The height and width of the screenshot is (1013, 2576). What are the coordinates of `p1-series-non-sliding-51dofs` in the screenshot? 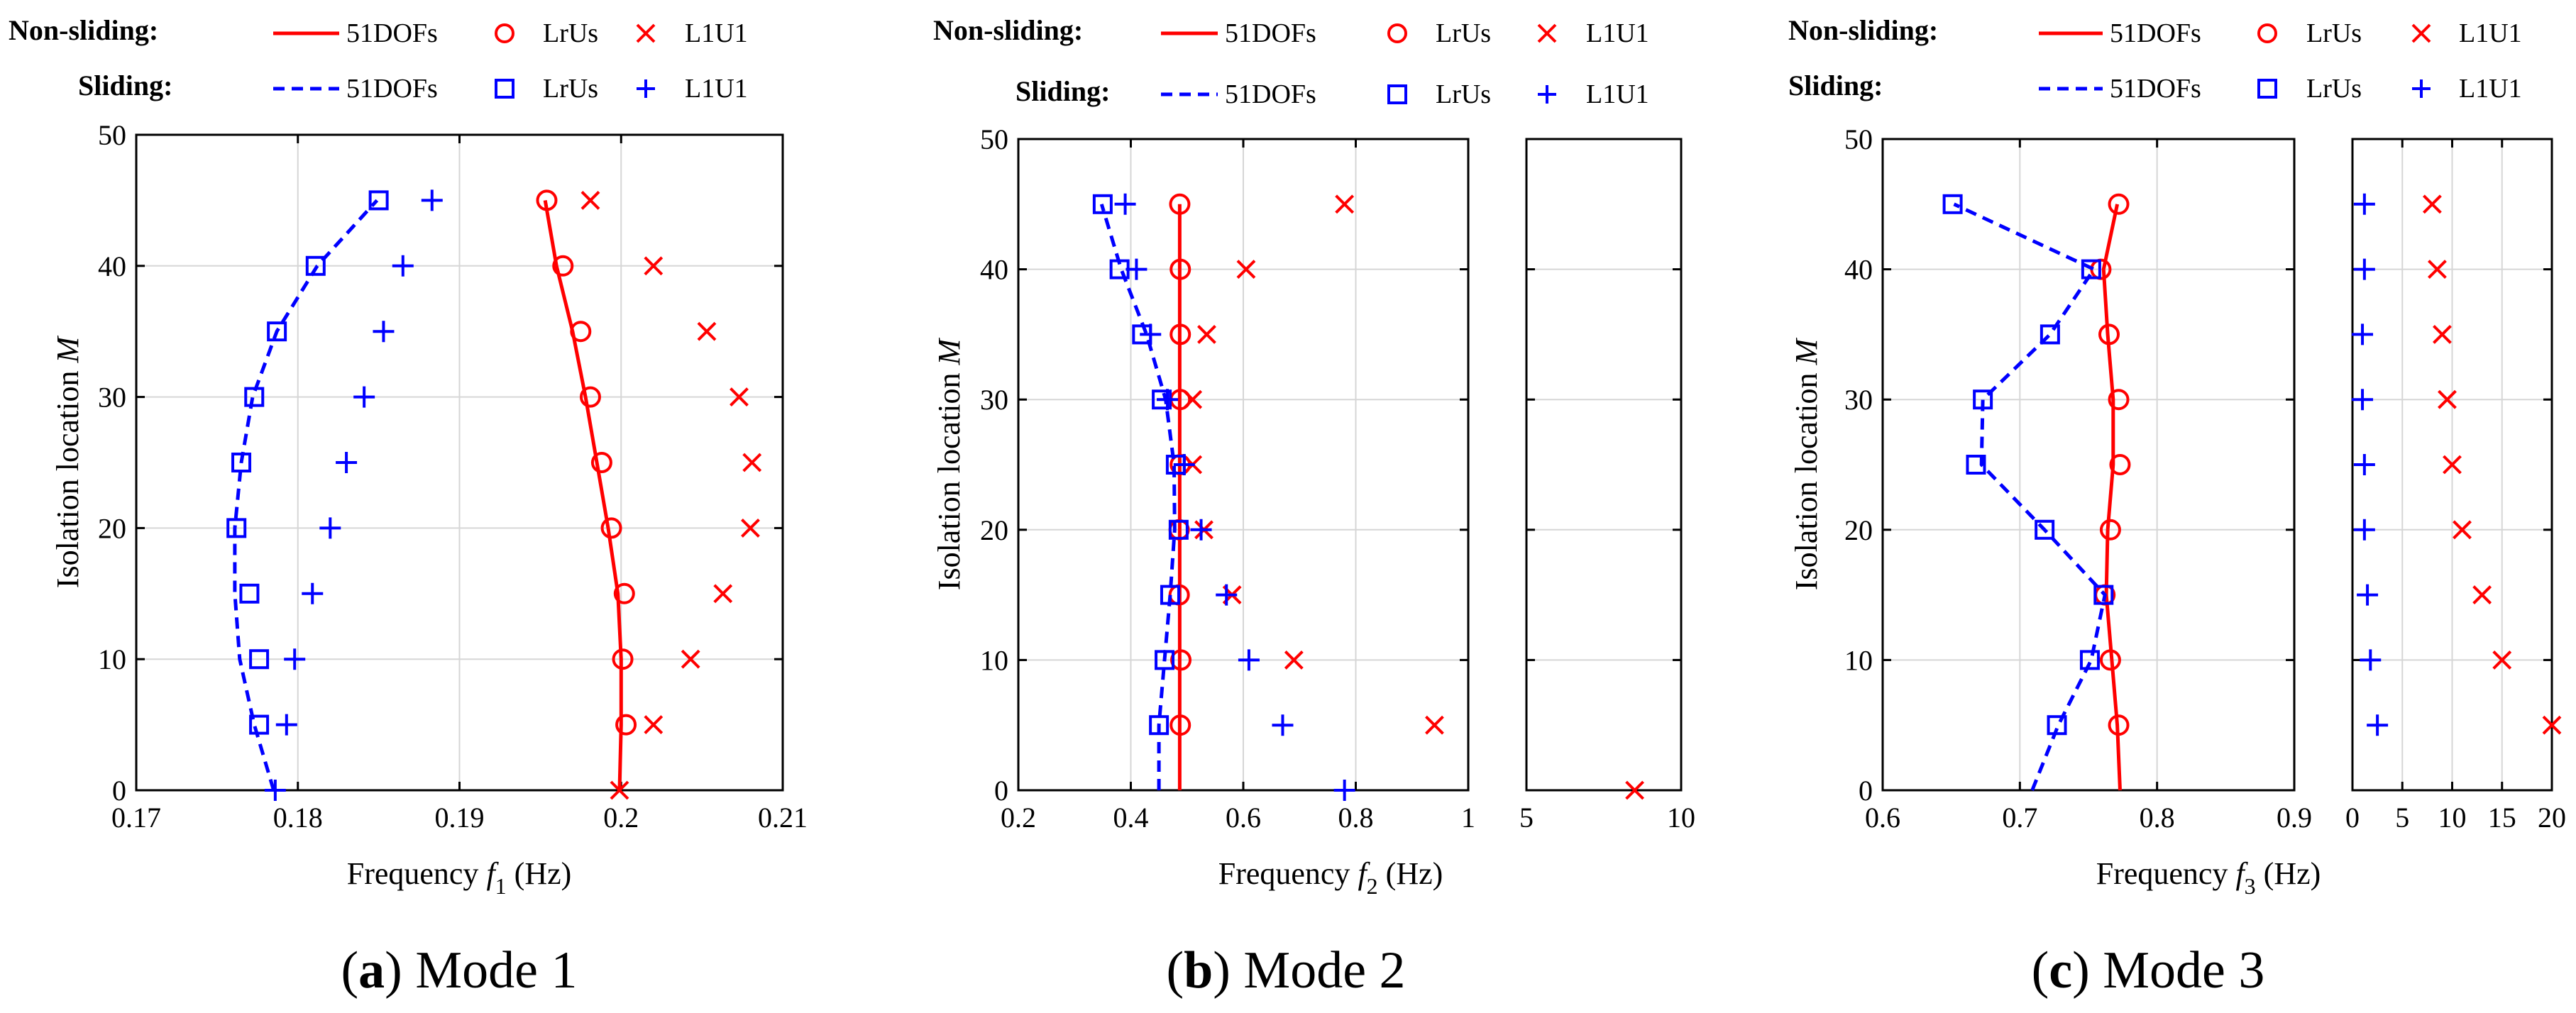 It's located at (583, 495).